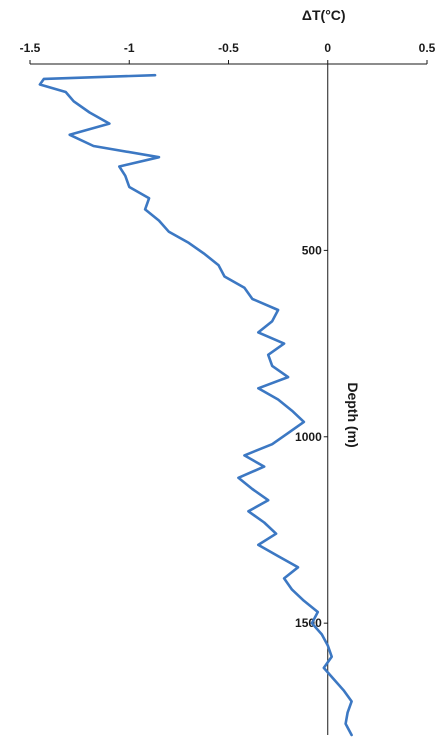 This screenshot has height=738, width=437. What do you see at coordinates (129, 48) in the screenshot?
I see `x-tick-label: -1` at bounding box center [129, 48].